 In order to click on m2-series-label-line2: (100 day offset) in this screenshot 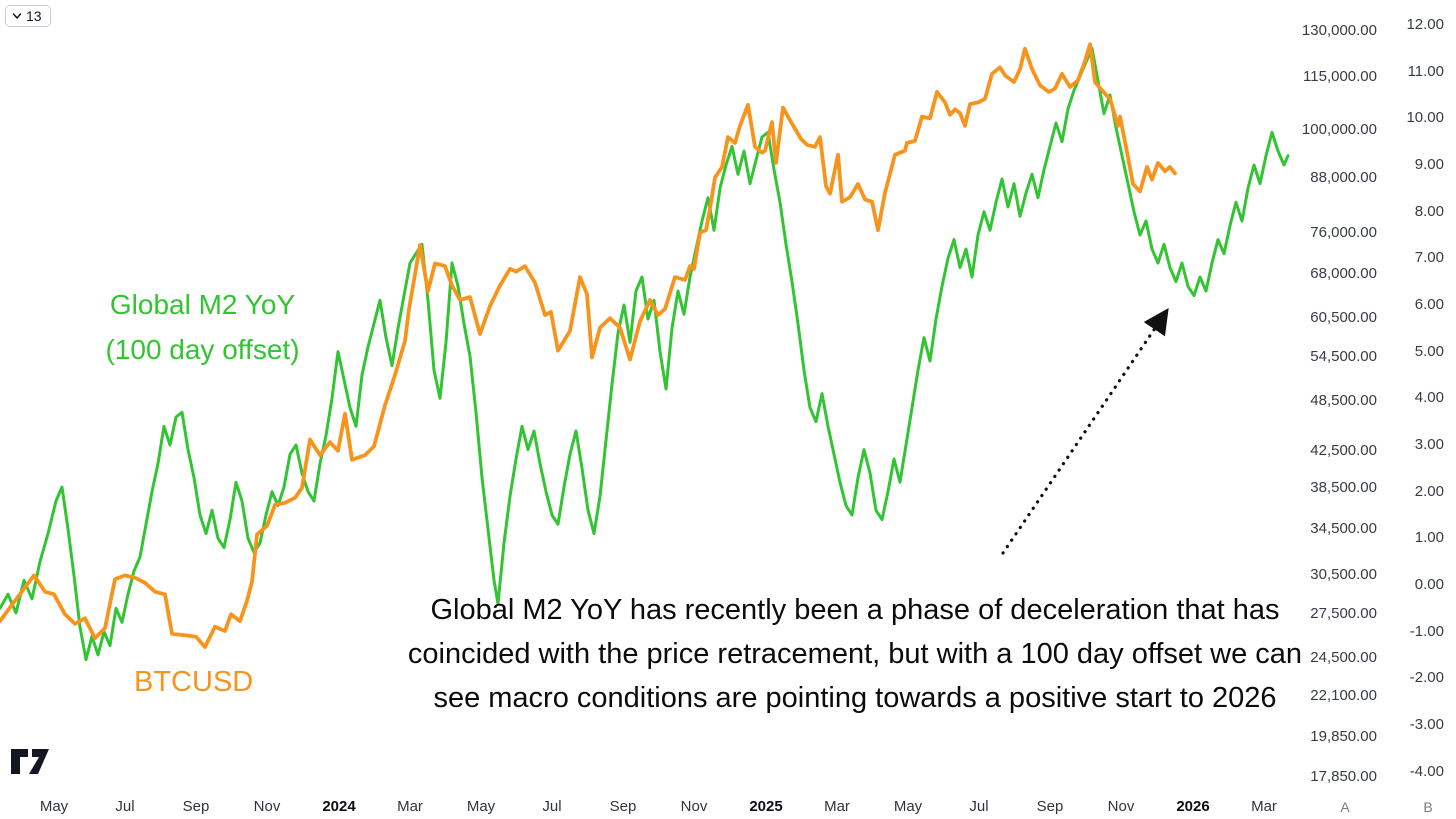, I will do `click(202, 349)`.